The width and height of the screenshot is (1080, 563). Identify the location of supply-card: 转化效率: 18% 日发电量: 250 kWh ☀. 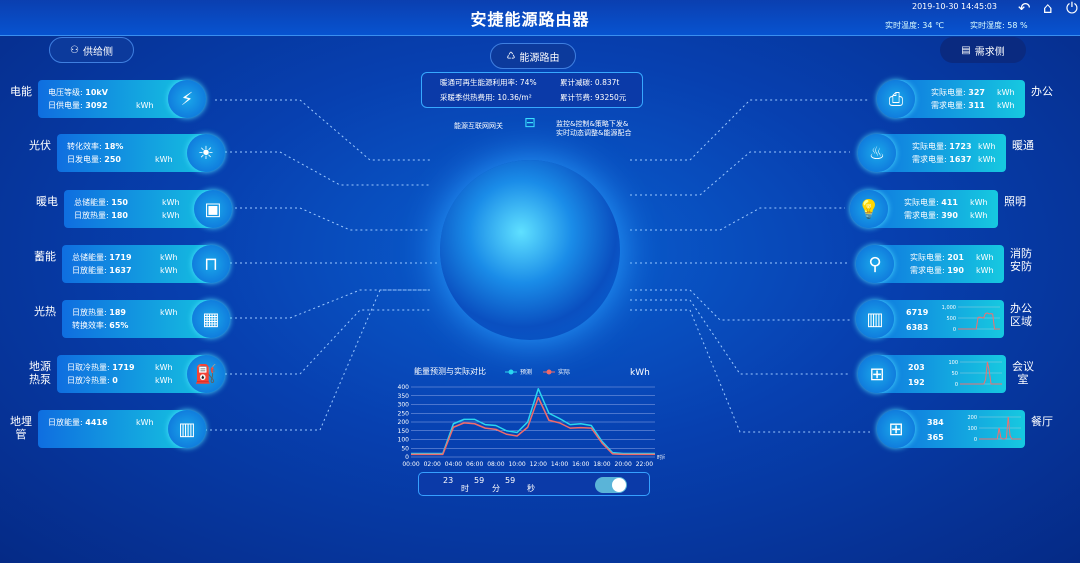
(141, 153).